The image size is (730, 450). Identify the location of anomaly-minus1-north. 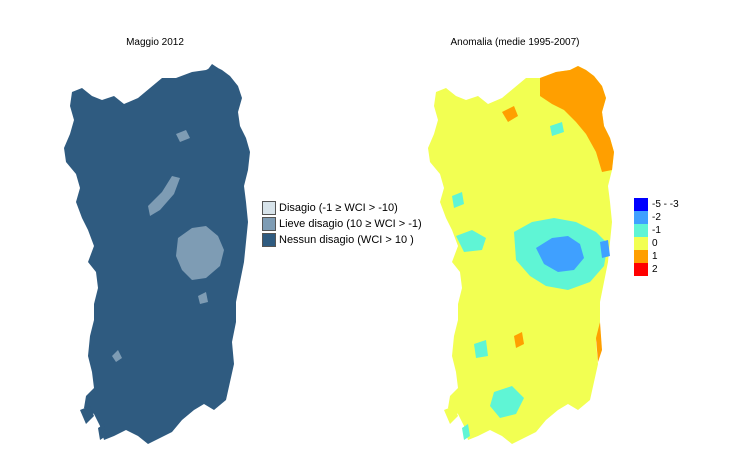
(557, 129).